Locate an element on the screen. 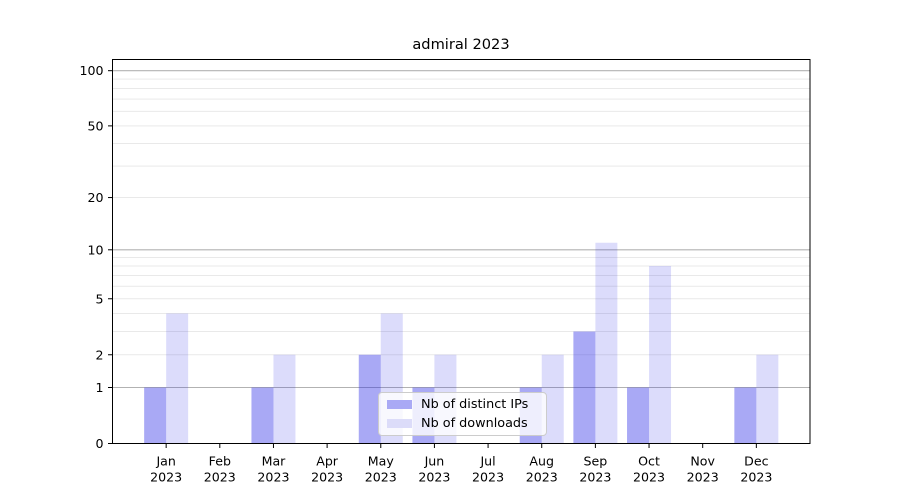 The width and height of the screenshot is (900, 500). legend-label-downloads: Nb of downloads is located at coordinates (474, 423).